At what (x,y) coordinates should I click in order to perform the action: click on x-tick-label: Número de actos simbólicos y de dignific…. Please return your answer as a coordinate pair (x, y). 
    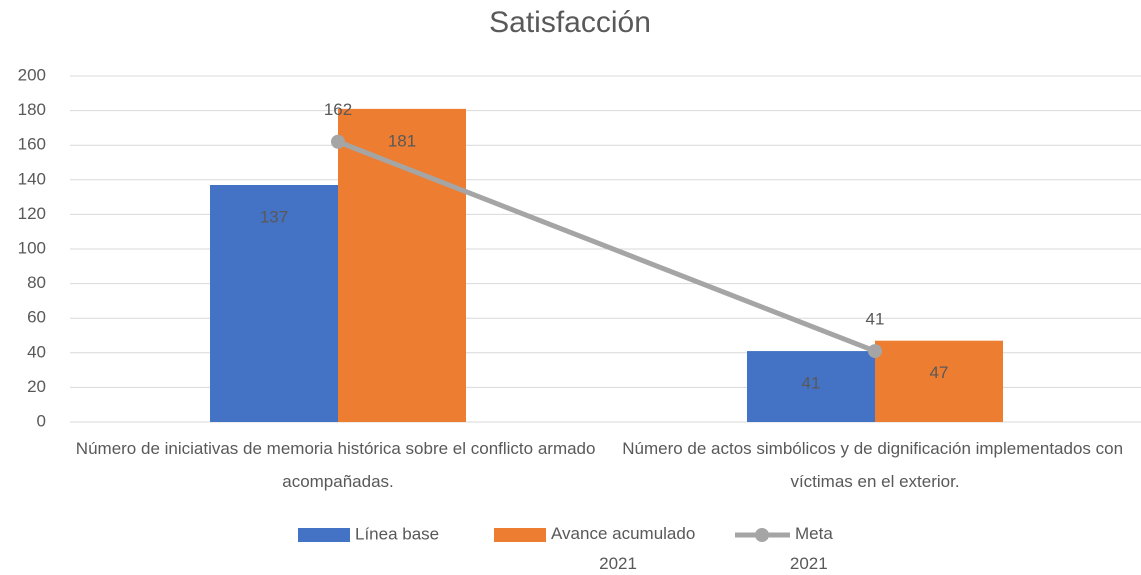
    Looking at the image, I should click on (875, 465).